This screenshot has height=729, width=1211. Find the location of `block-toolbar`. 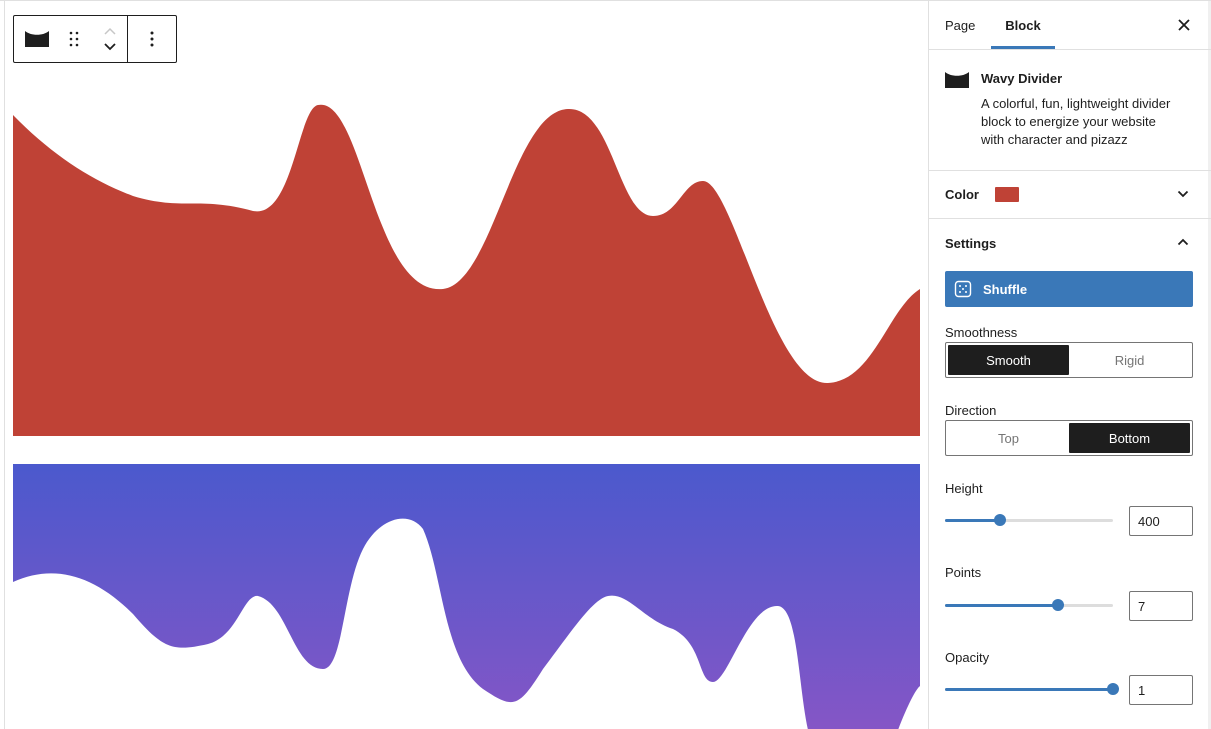

block-toolbar is located at coordinates (95, 39).